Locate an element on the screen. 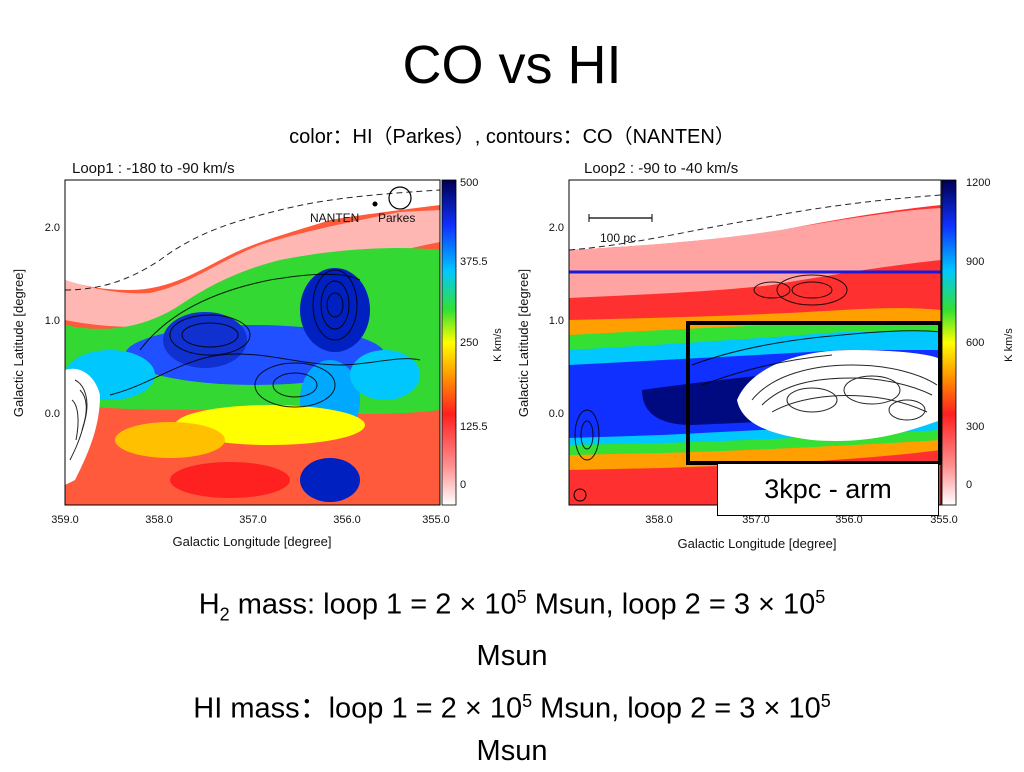  loop1-colorbar-tick: 125.5 is located at coordinates (474, 427).